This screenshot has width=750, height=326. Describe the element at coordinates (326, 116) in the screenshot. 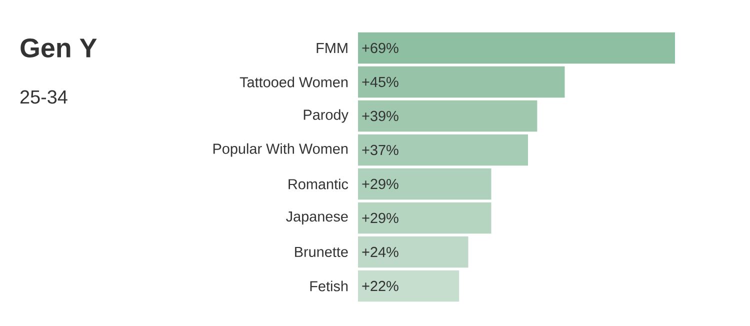

I see `y-tick-label: Parody` at that location.